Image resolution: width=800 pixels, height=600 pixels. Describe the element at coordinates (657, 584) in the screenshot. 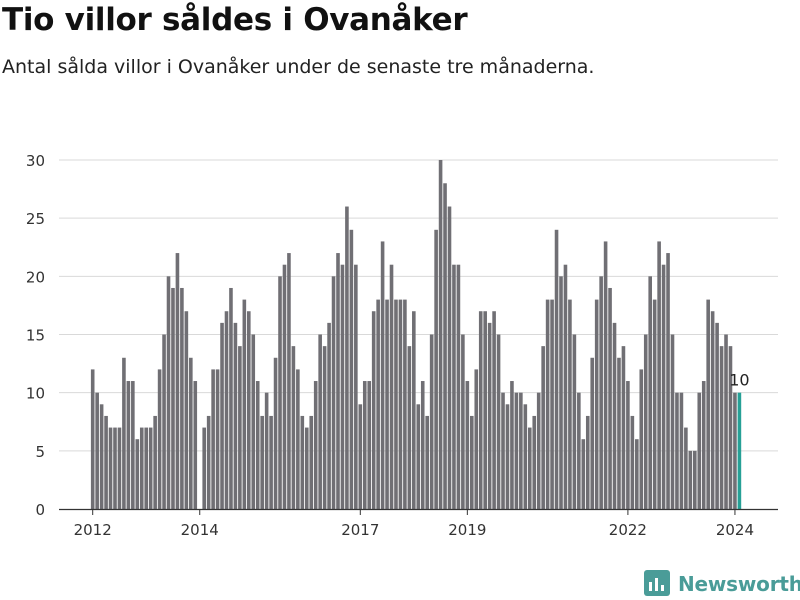

I see `bar-chart-logo-icon` at that location.